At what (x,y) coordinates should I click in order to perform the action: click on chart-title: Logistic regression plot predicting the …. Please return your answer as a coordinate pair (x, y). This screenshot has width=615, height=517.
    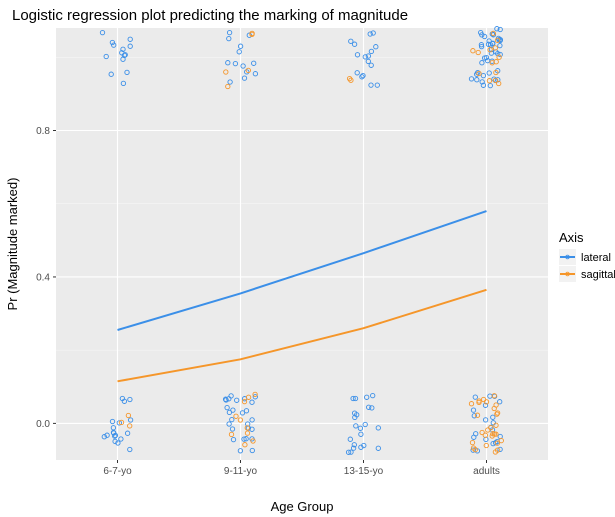
    Looking at the image, I should click on (210, 15).